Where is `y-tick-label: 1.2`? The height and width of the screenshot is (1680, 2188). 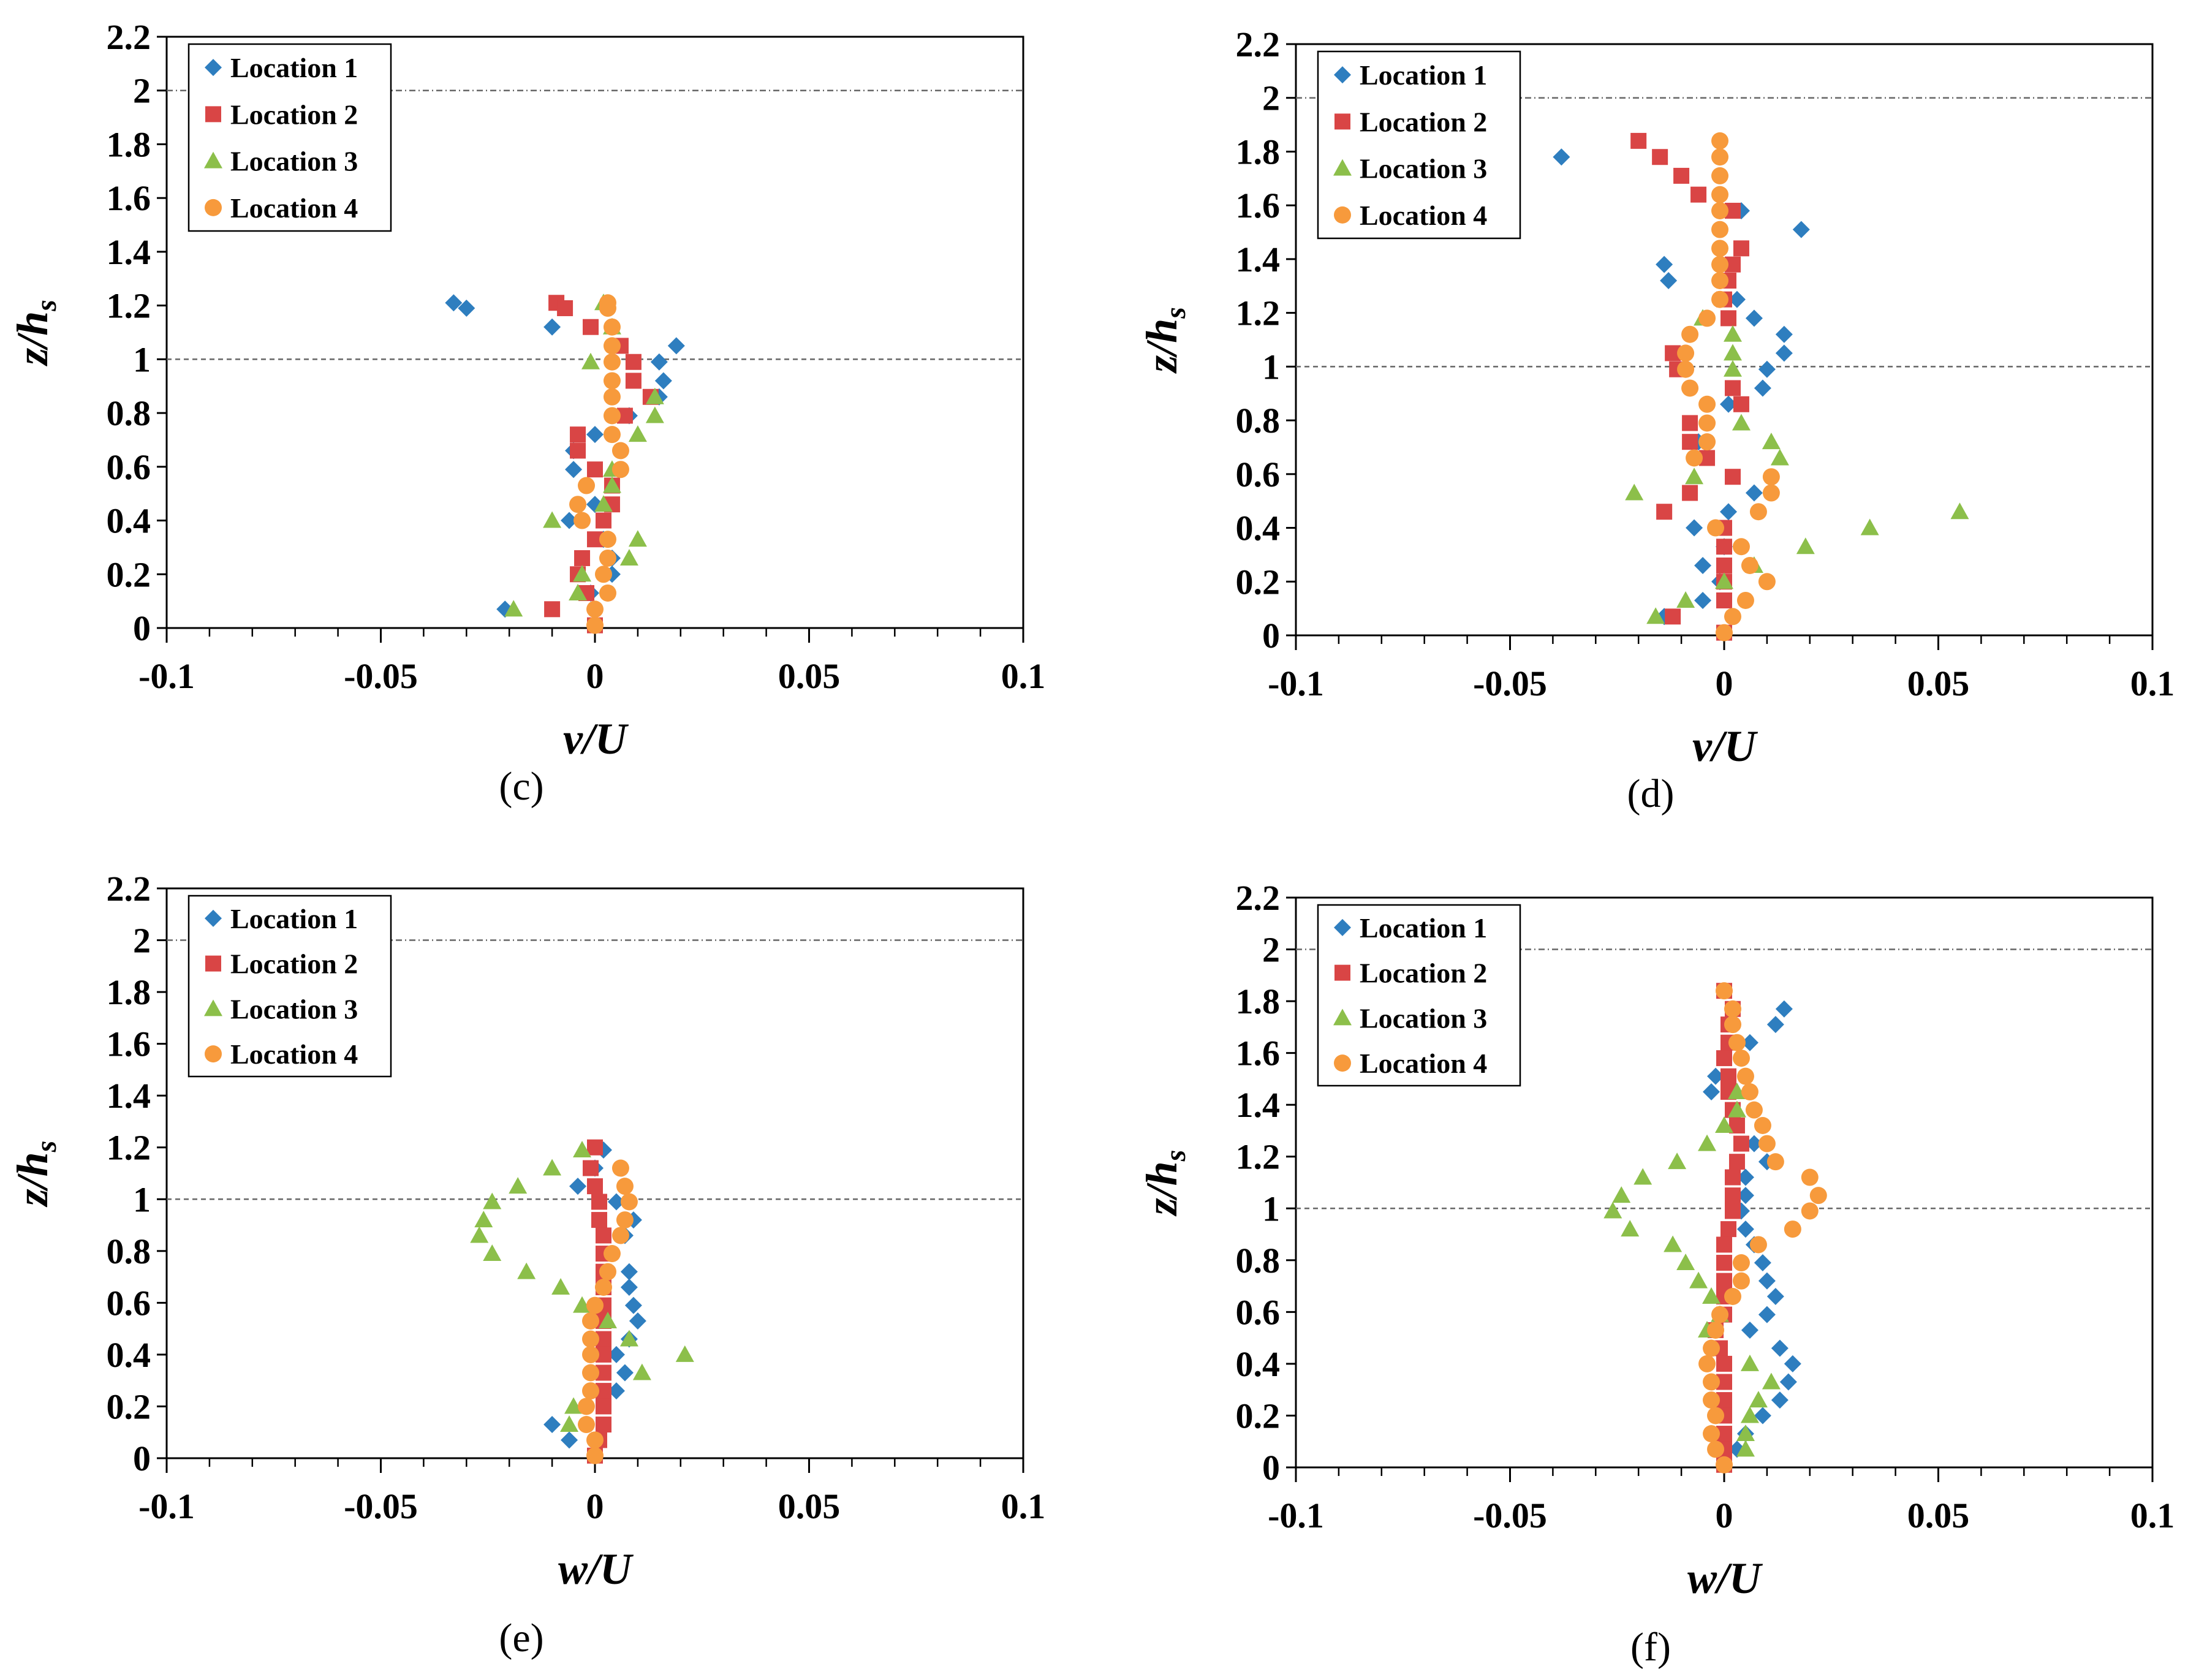 y-tick-label: 1.2 is located at coordinates (129, 306).